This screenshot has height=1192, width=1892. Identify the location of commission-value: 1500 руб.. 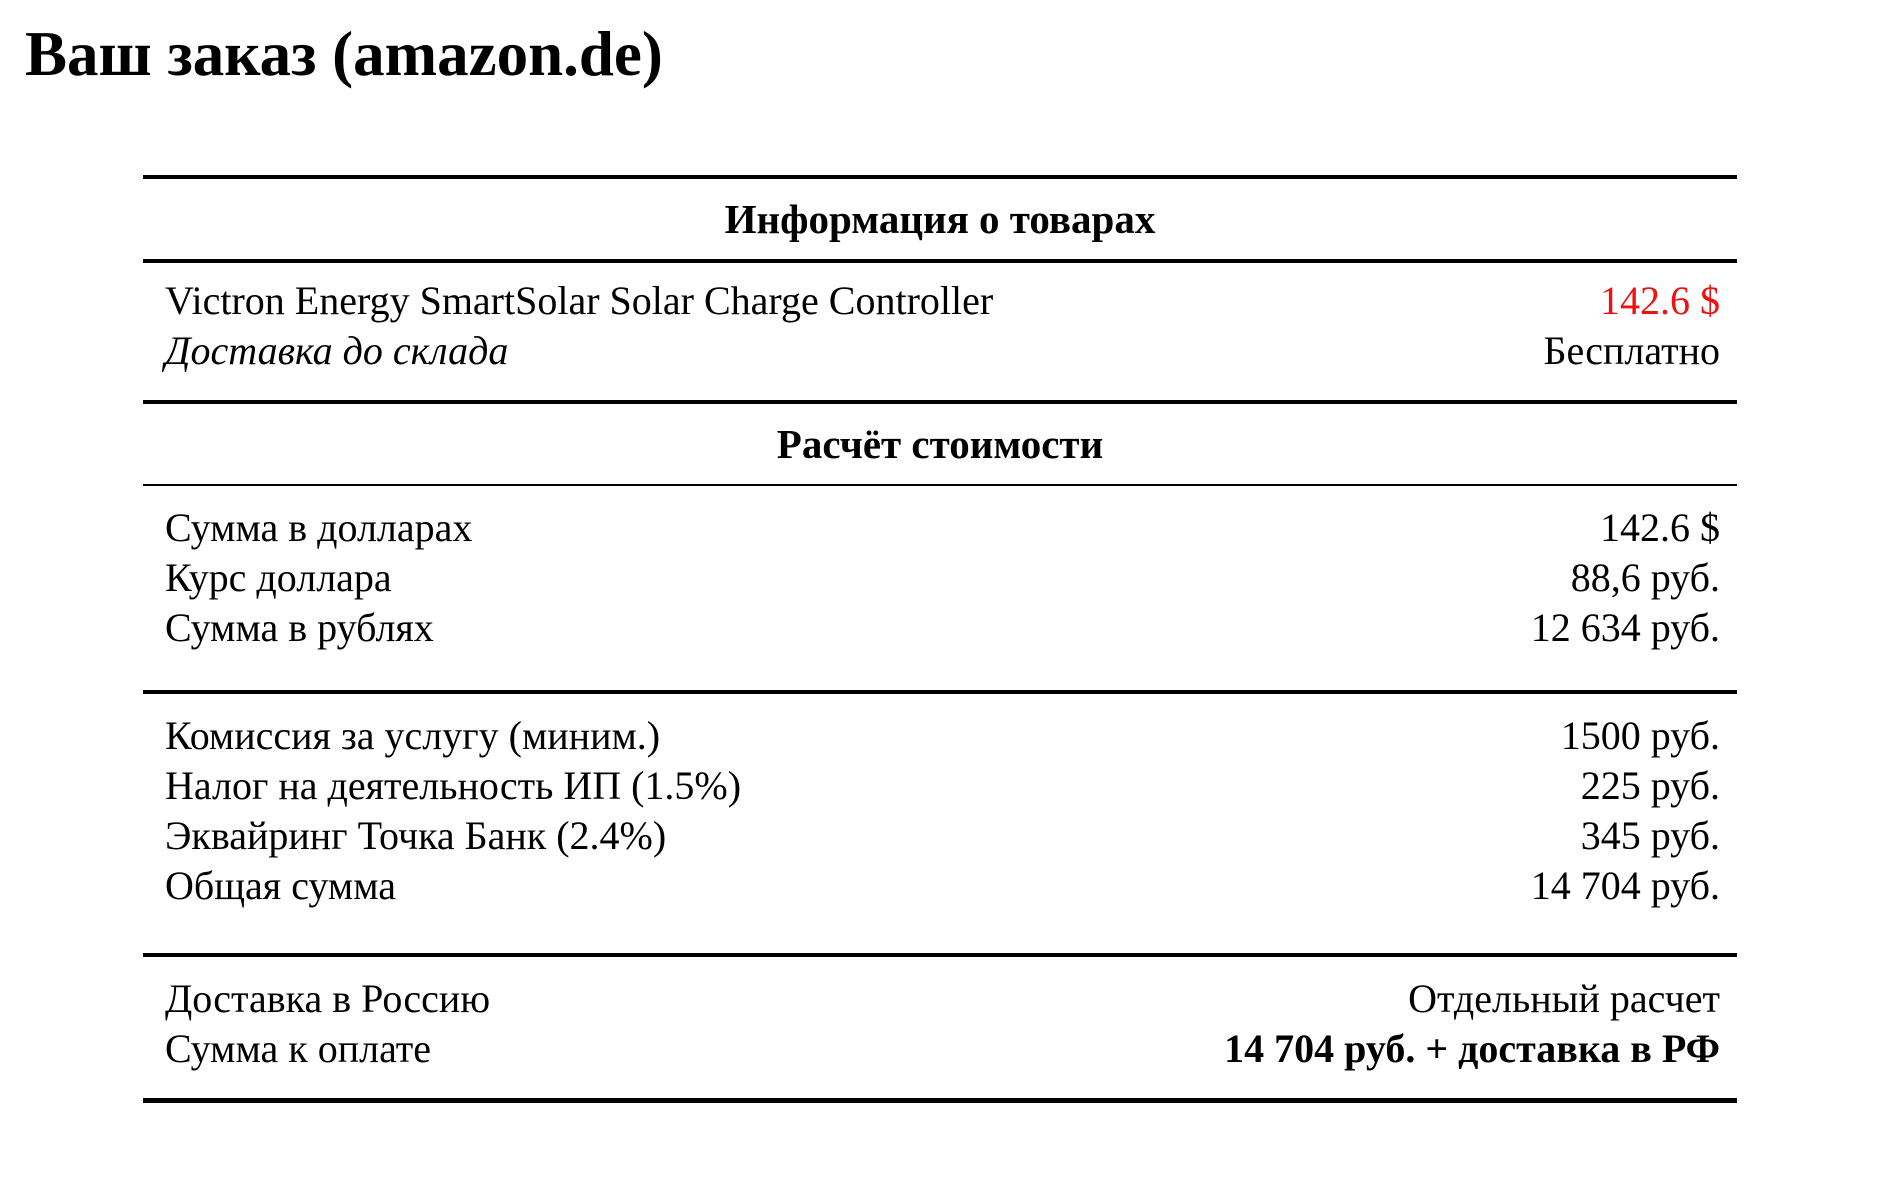
(1640, 735).